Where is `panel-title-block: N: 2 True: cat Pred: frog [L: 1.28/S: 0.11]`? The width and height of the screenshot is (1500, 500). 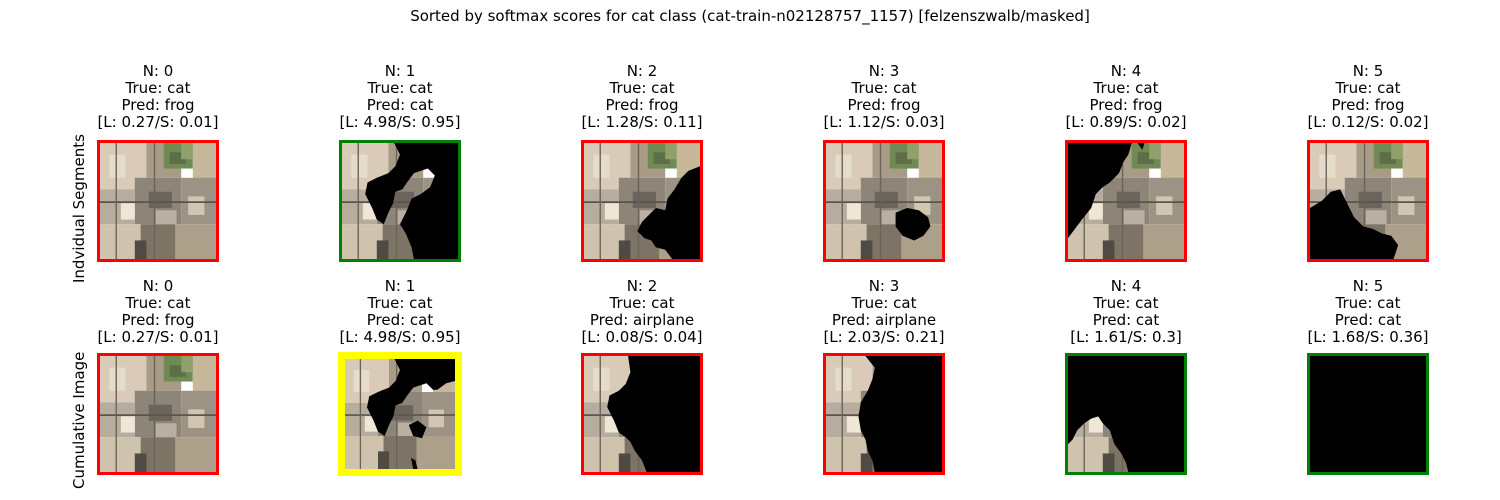 panel-title-block: N: 2 True: cat Pred: frog [L: 1.28/S: 0.11] is located at coordinates (642, 97).